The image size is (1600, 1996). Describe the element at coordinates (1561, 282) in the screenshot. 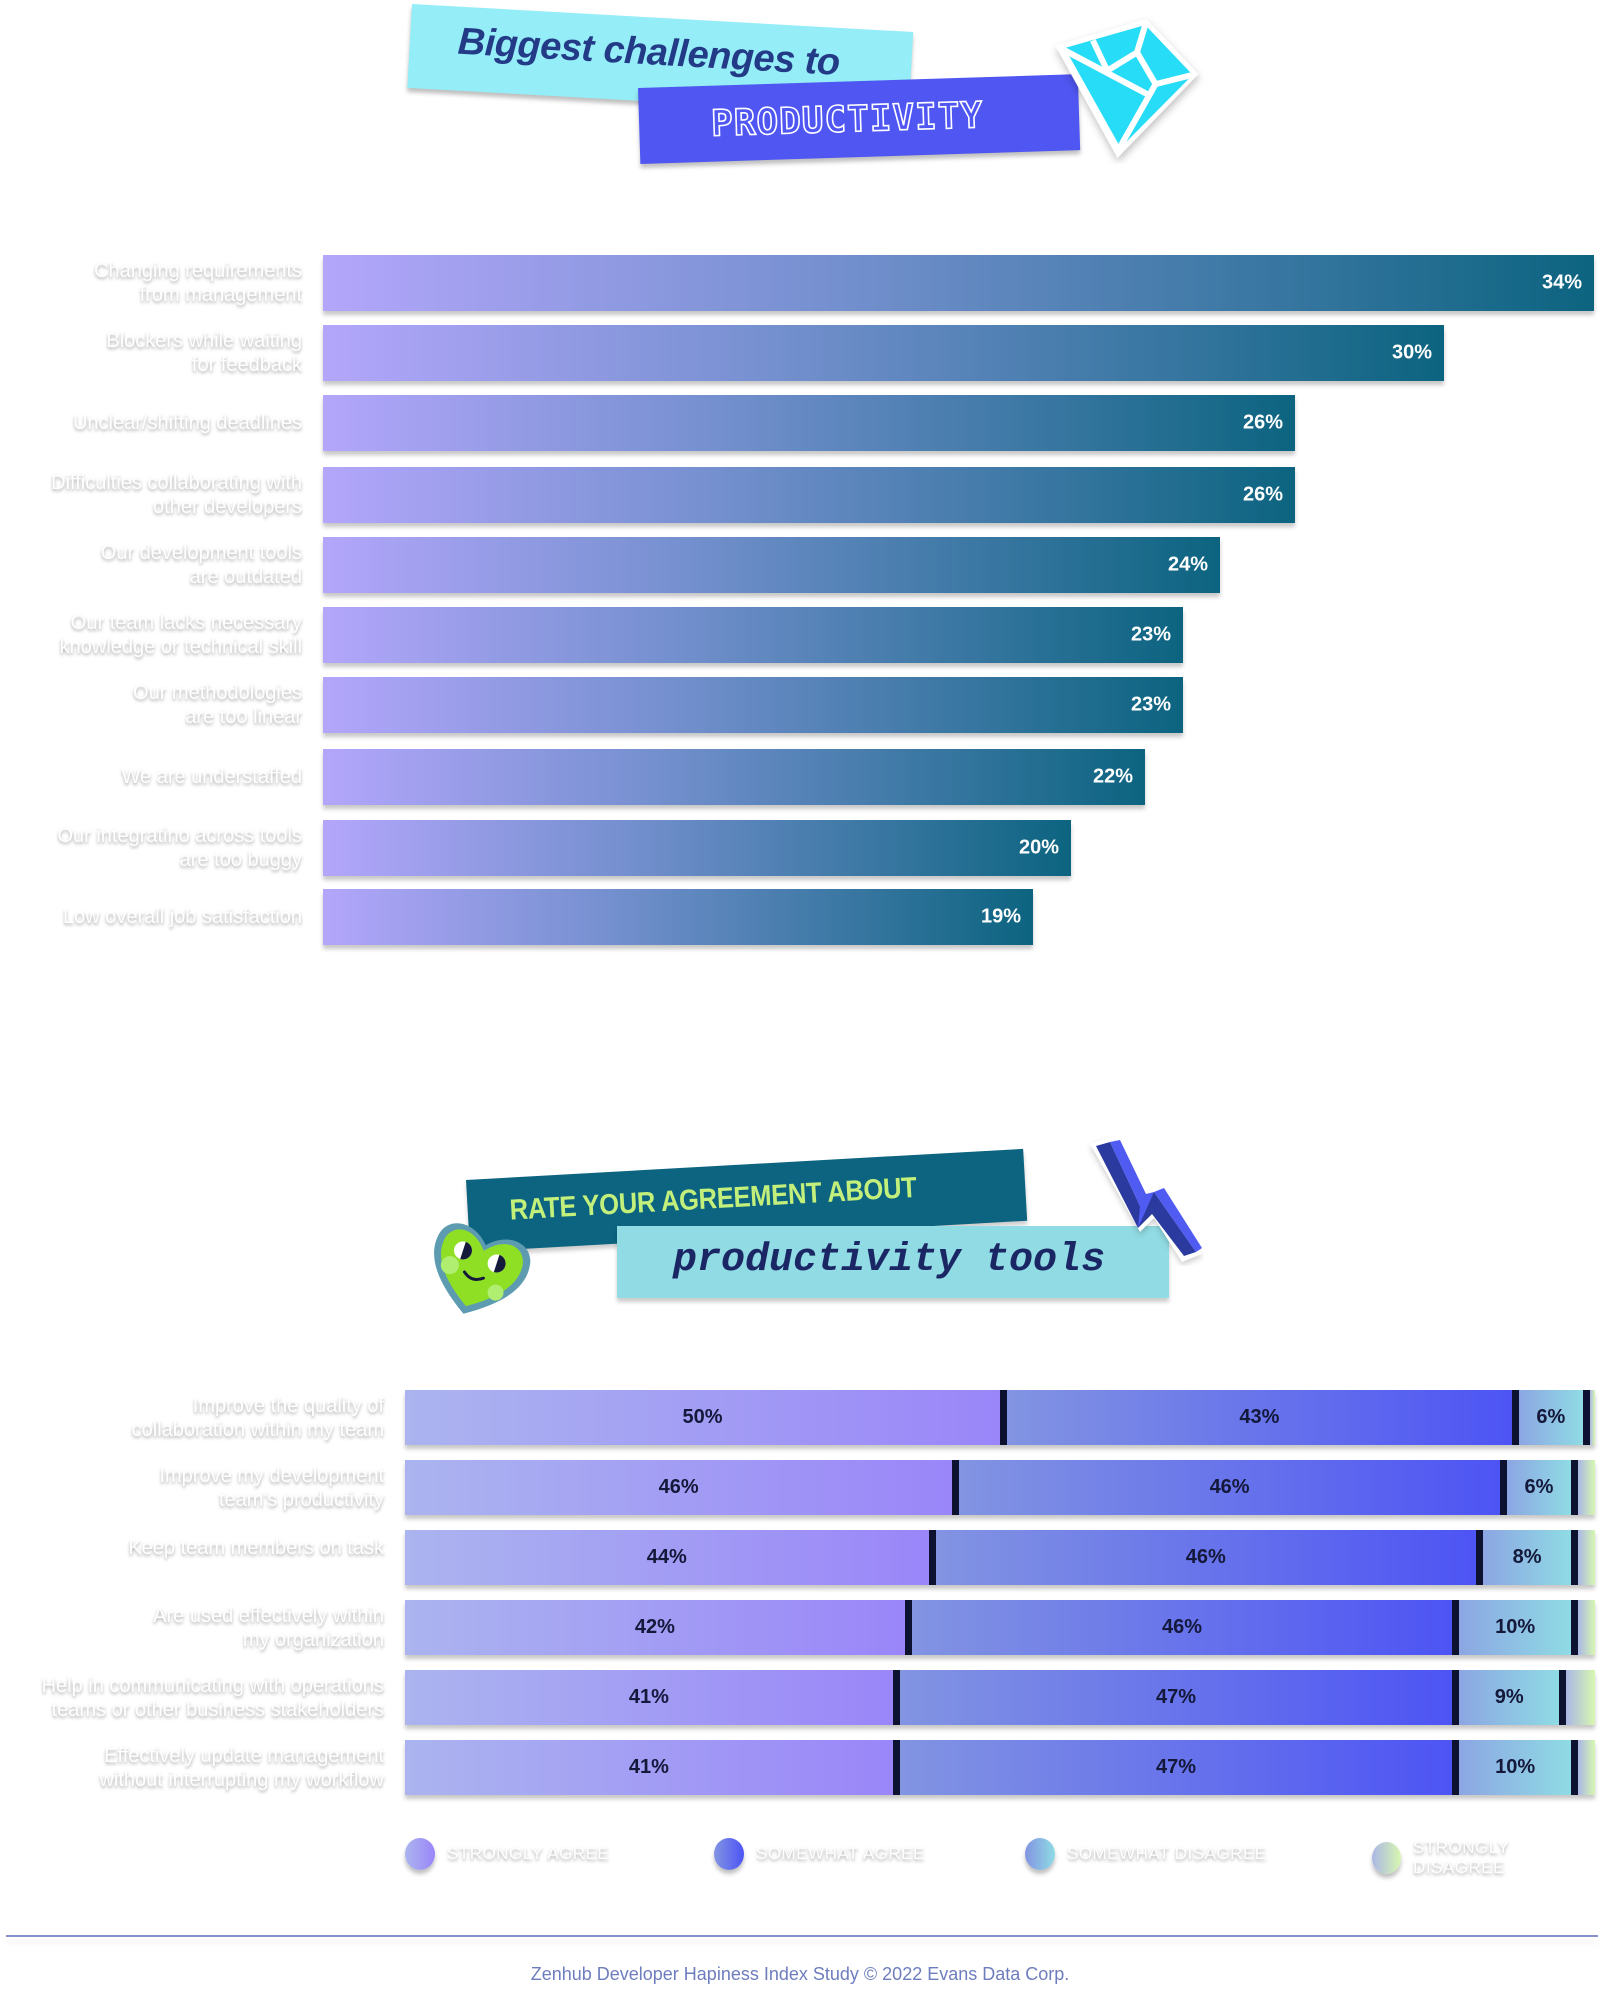

I see `bar-value-label: 34%` at that location.